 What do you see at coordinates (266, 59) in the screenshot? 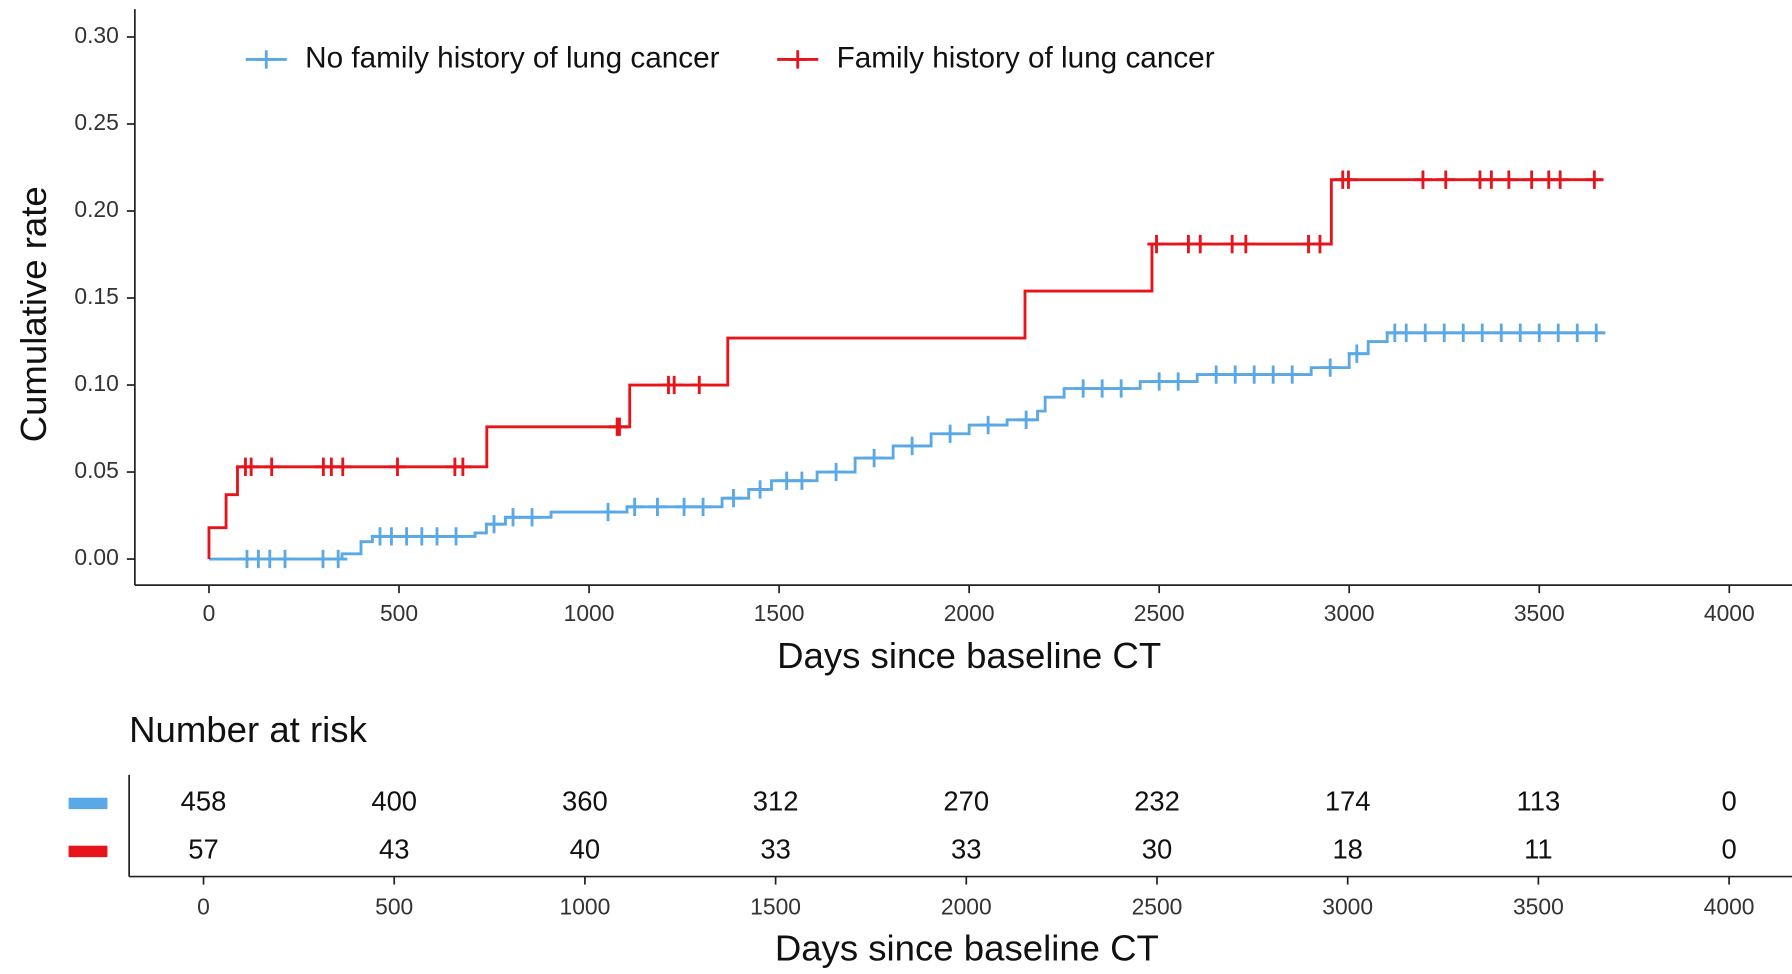
I see `legend-symbol` at bounding box center [266, 59].